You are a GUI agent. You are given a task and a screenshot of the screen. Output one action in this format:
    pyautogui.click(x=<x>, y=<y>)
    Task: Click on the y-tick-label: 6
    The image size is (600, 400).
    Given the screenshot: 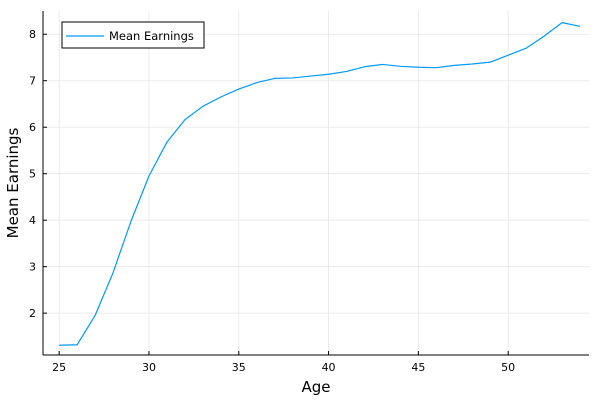 What is the action you would take?
    pyautogui.click(x=32, y=127)
    